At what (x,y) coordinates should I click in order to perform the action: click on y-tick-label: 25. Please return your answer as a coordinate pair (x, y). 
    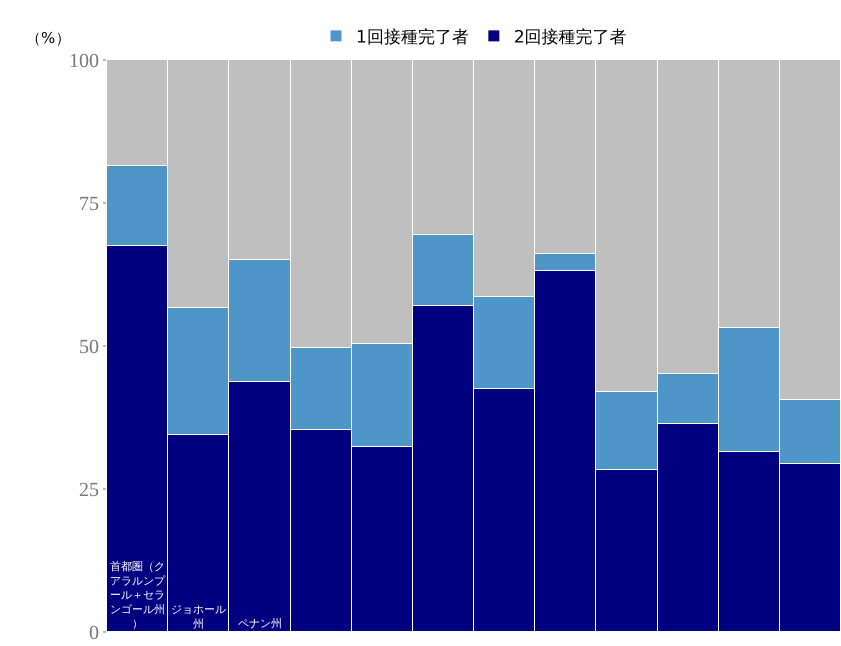
    Looking at the image, I should click on (89, 490).